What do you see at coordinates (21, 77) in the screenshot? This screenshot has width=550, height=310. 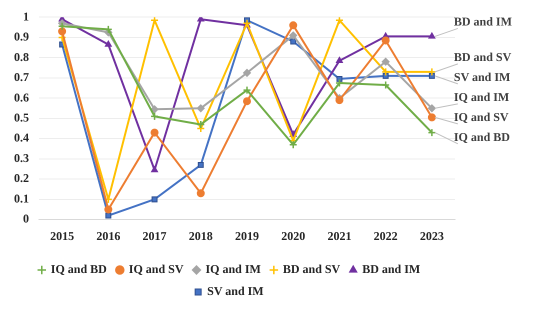 I see `y-tick-label: 0.7` at bounding box center [21, 77].